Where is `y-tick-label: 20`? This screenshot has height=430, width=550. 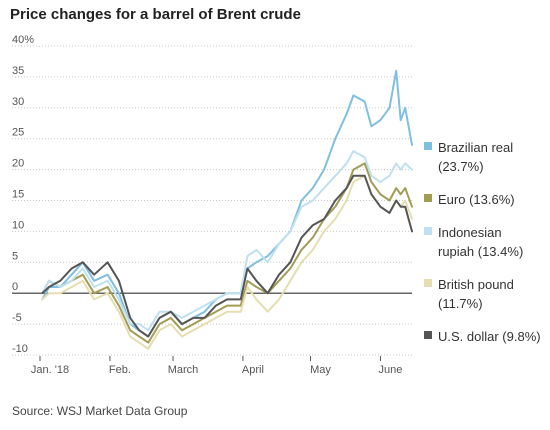
y-tick-label: 20 is located at coordinates (18, 164).